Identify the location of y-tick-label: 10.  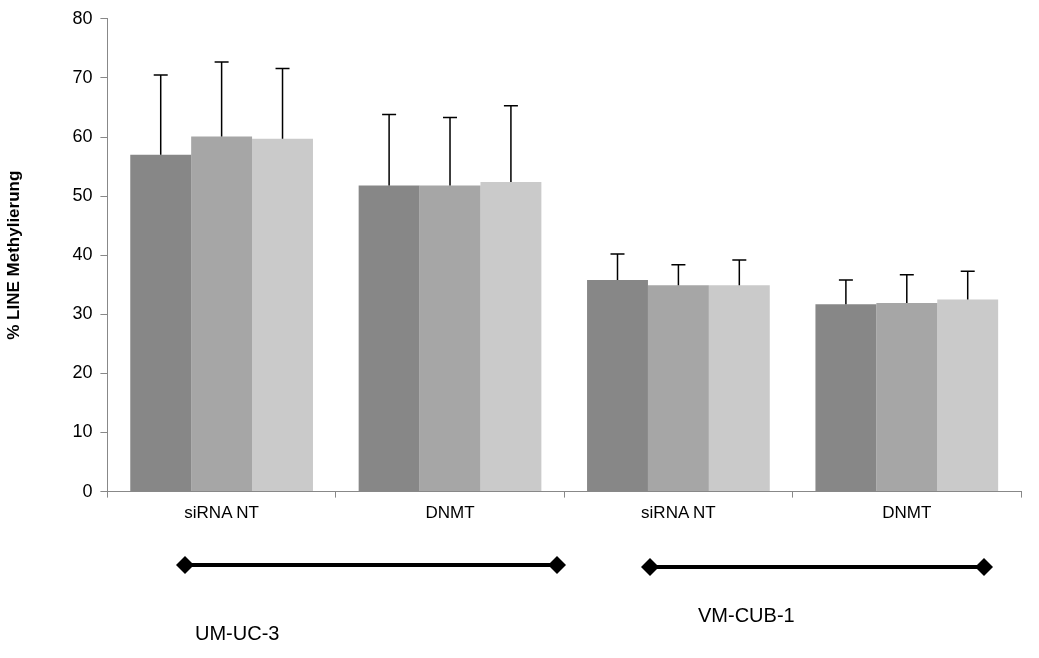
(82, 431).